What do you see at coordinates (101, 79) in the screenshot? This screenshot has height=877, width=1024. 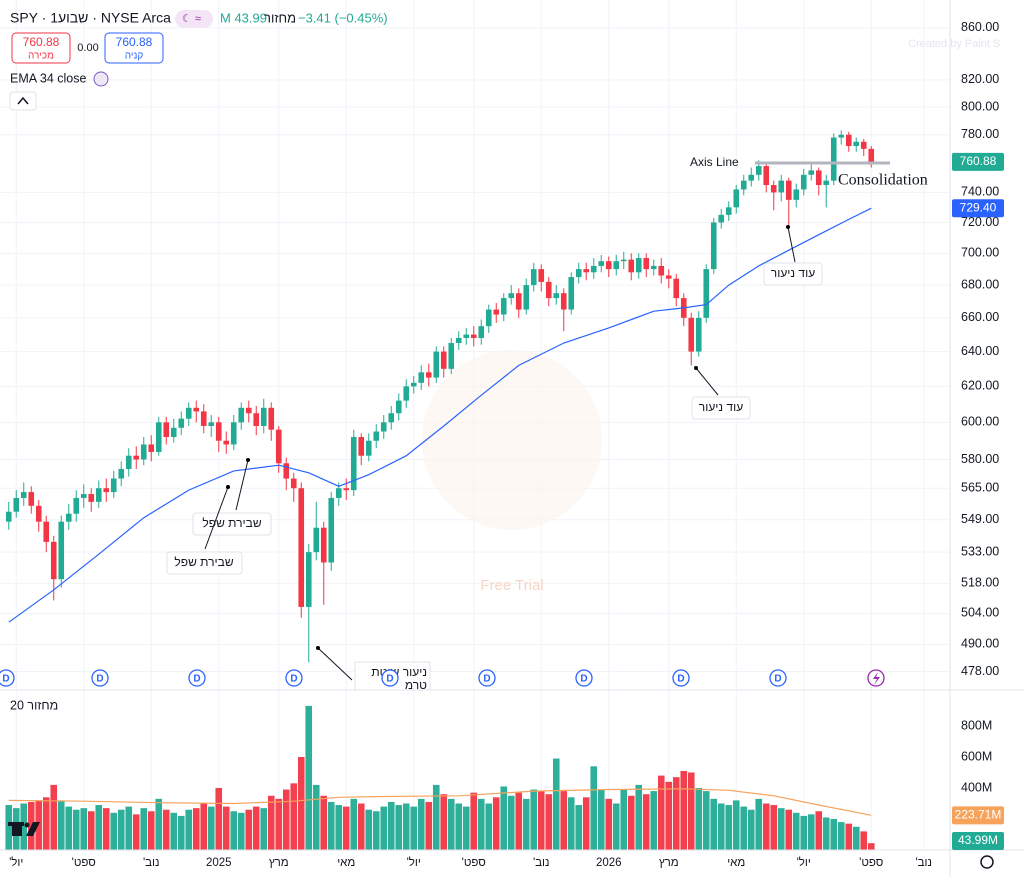 I see `indicator-icon` at bounding box center [101, 79].